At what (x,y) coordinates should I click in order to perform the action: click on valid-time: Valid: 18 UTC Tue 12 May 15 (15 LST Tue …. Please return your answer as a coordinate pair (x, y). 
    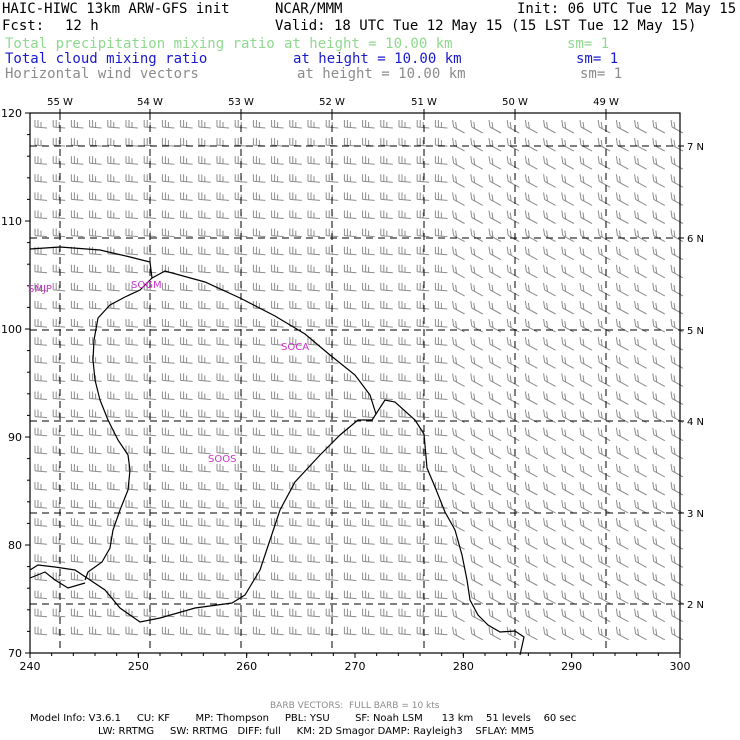
    Looking at the image, I should click on (486, 26).